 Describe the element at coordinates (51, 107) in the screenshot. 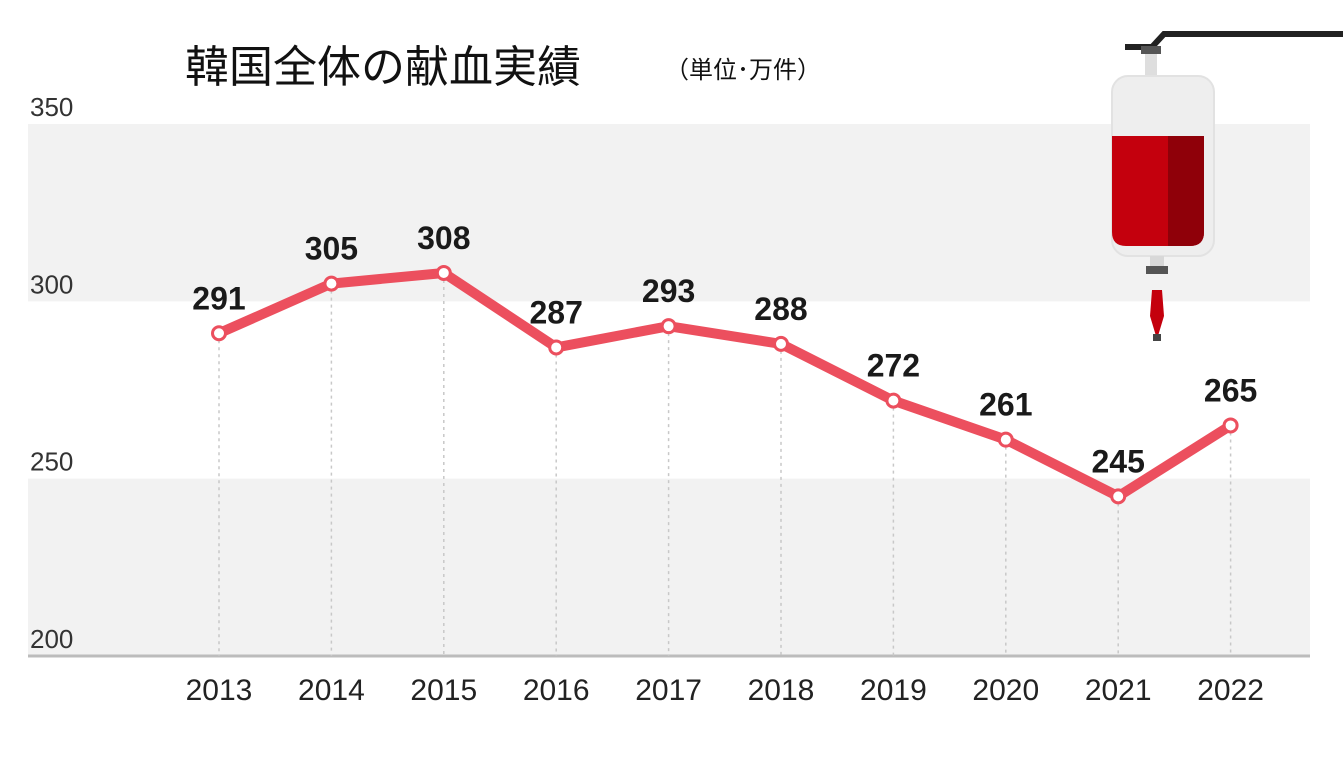

I see `y-tick-label: 350` at that location.